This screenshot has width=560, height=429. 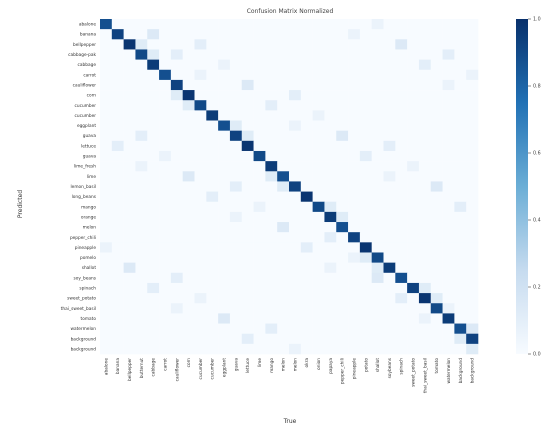 What do you see at coordinates (88, 217) in the screenshot?
I see `y-tick-label: orange` at bounding box center [88, 217].